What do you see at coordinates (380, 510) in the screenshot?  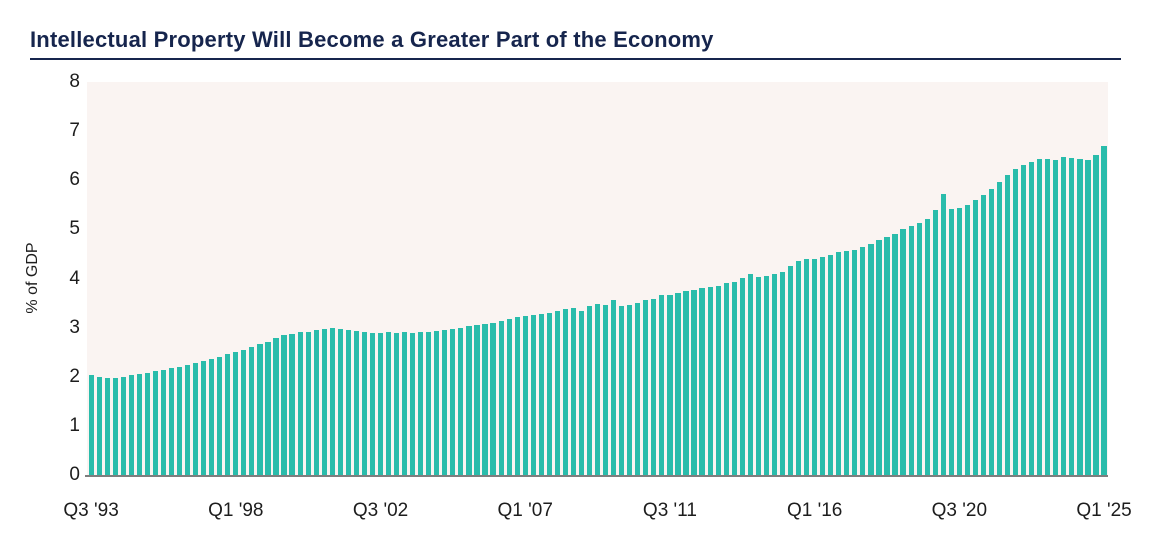 I see `x-tick-label: Q3 '02` at bounding box center [380, 510].